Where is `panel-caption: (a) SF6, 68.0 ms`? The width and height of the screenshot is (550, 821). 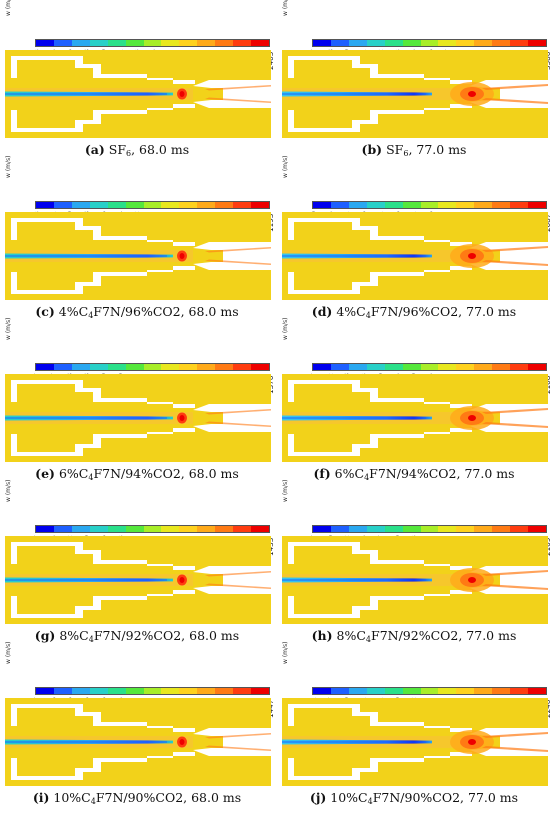
panel-caption: (a) SF6, 68.0 ms is located at coordinates (137, 150).